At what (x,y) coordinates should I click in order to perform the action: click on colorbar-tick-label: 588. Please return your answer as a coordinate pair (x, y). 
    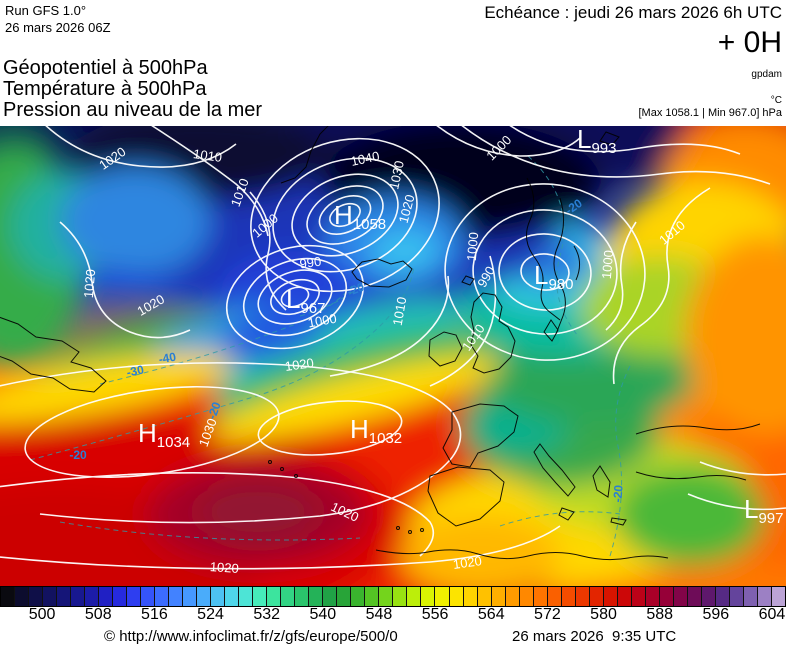
    Looking at the image, I should click on (660, 614).